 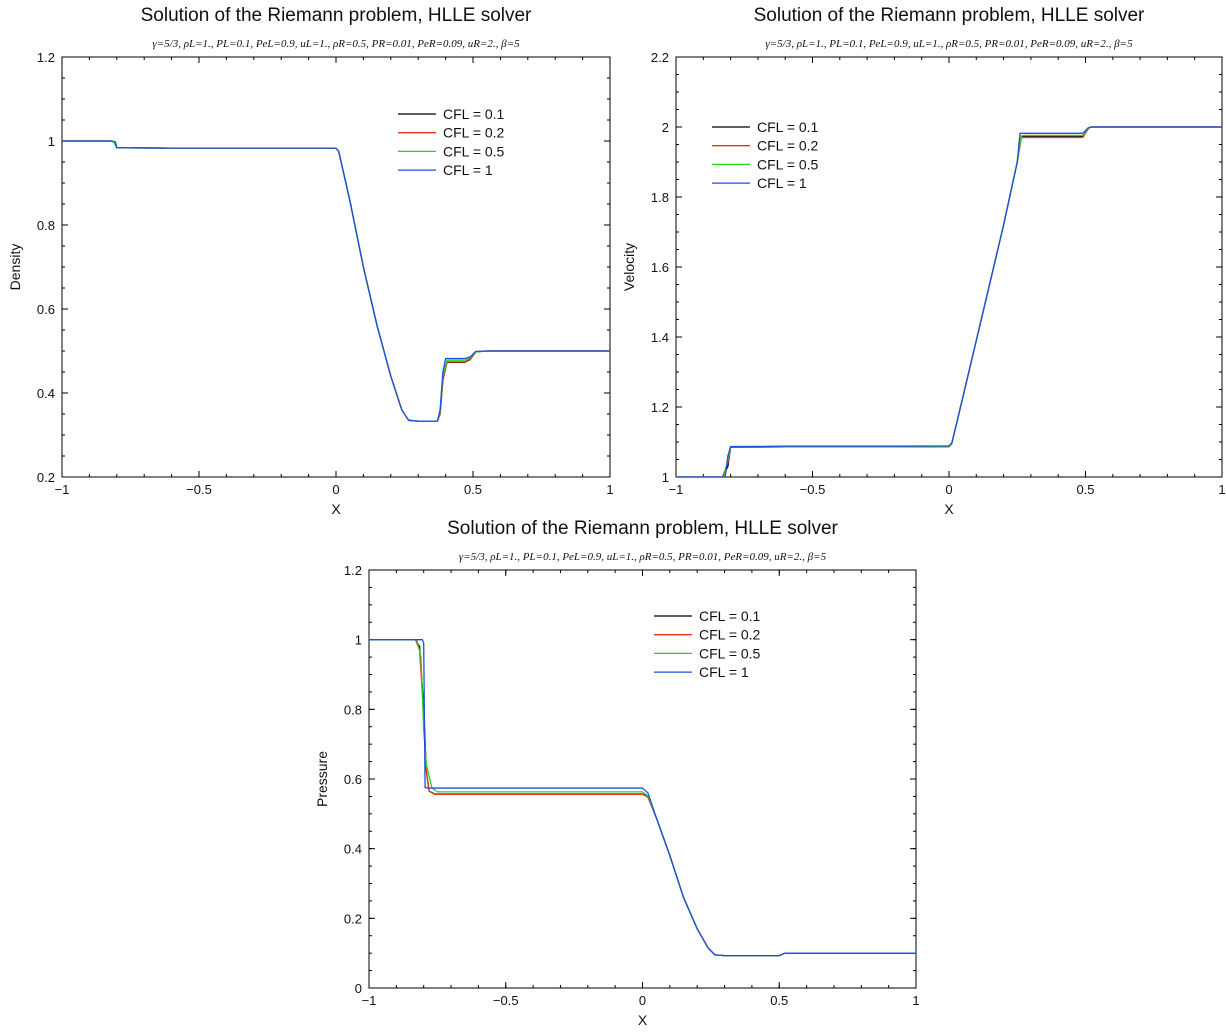 I want to click on y-axis-label: Pressure, so click(x=322, y=779).